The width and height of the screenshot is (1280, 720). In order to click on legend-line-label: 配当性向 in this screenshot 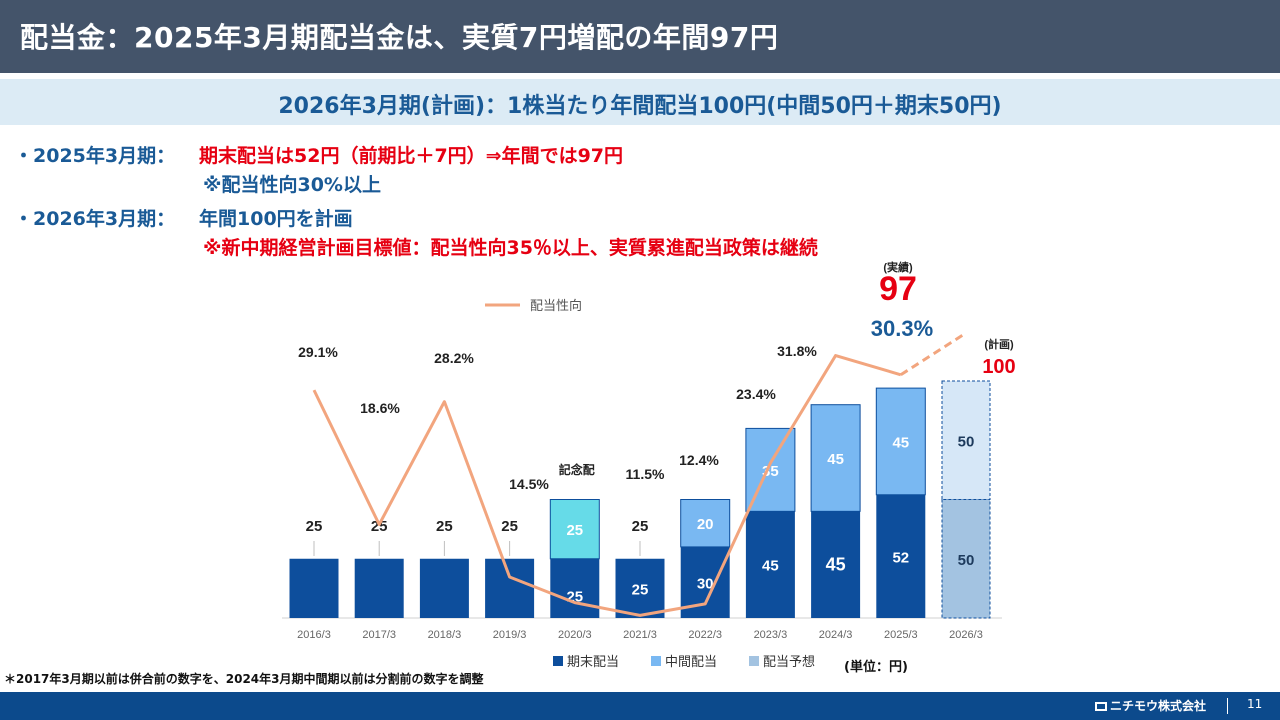, I will do `click(556, 305)`.